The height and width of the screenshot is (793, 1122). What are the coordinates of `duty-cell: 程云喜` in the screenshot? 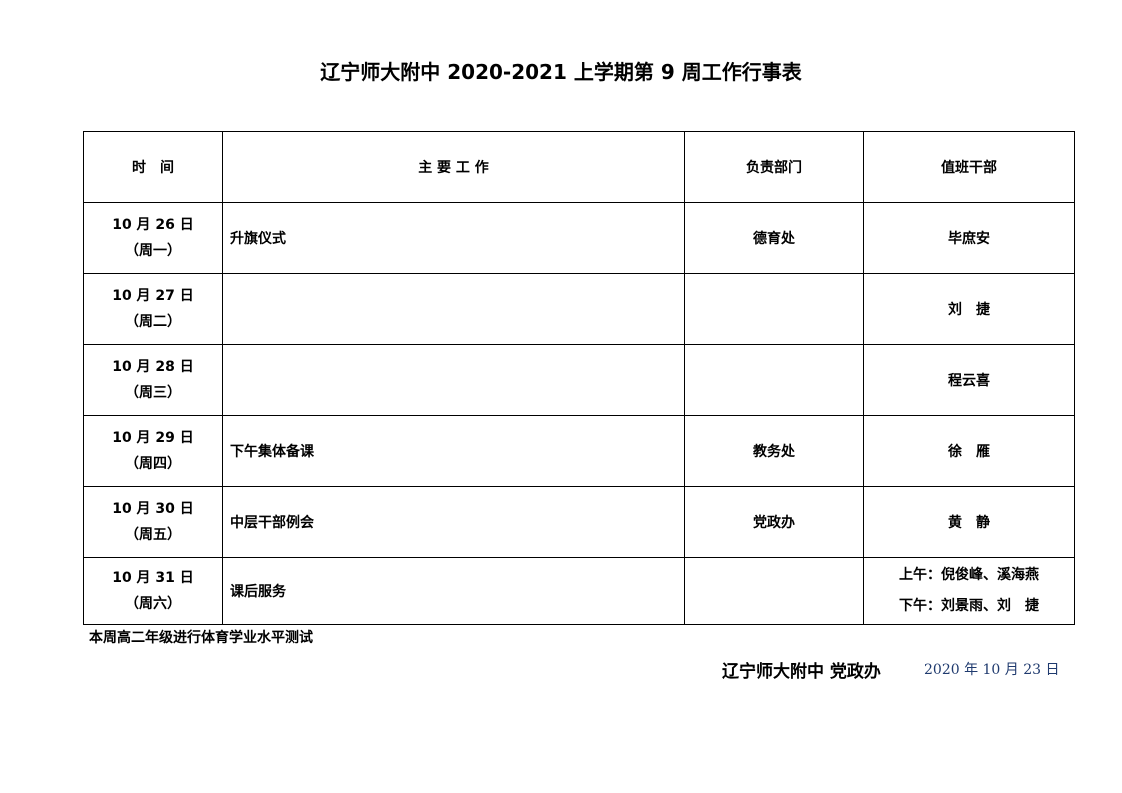 It's located at (969, 380).